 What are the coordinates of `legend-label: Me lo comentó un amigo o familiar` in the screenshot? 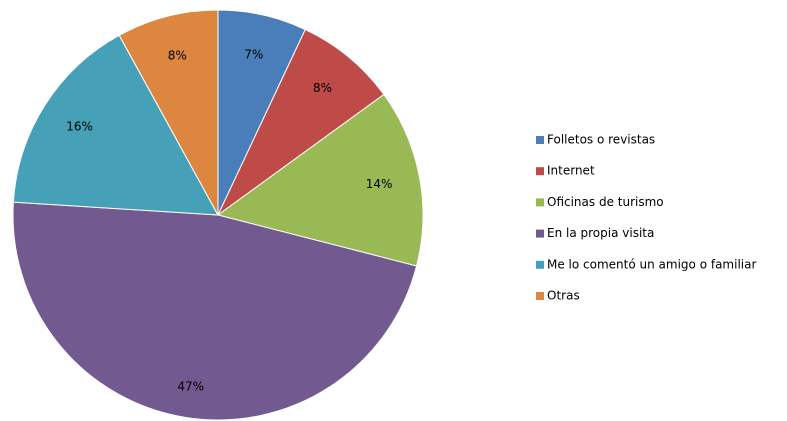 It's located at (651, 264).